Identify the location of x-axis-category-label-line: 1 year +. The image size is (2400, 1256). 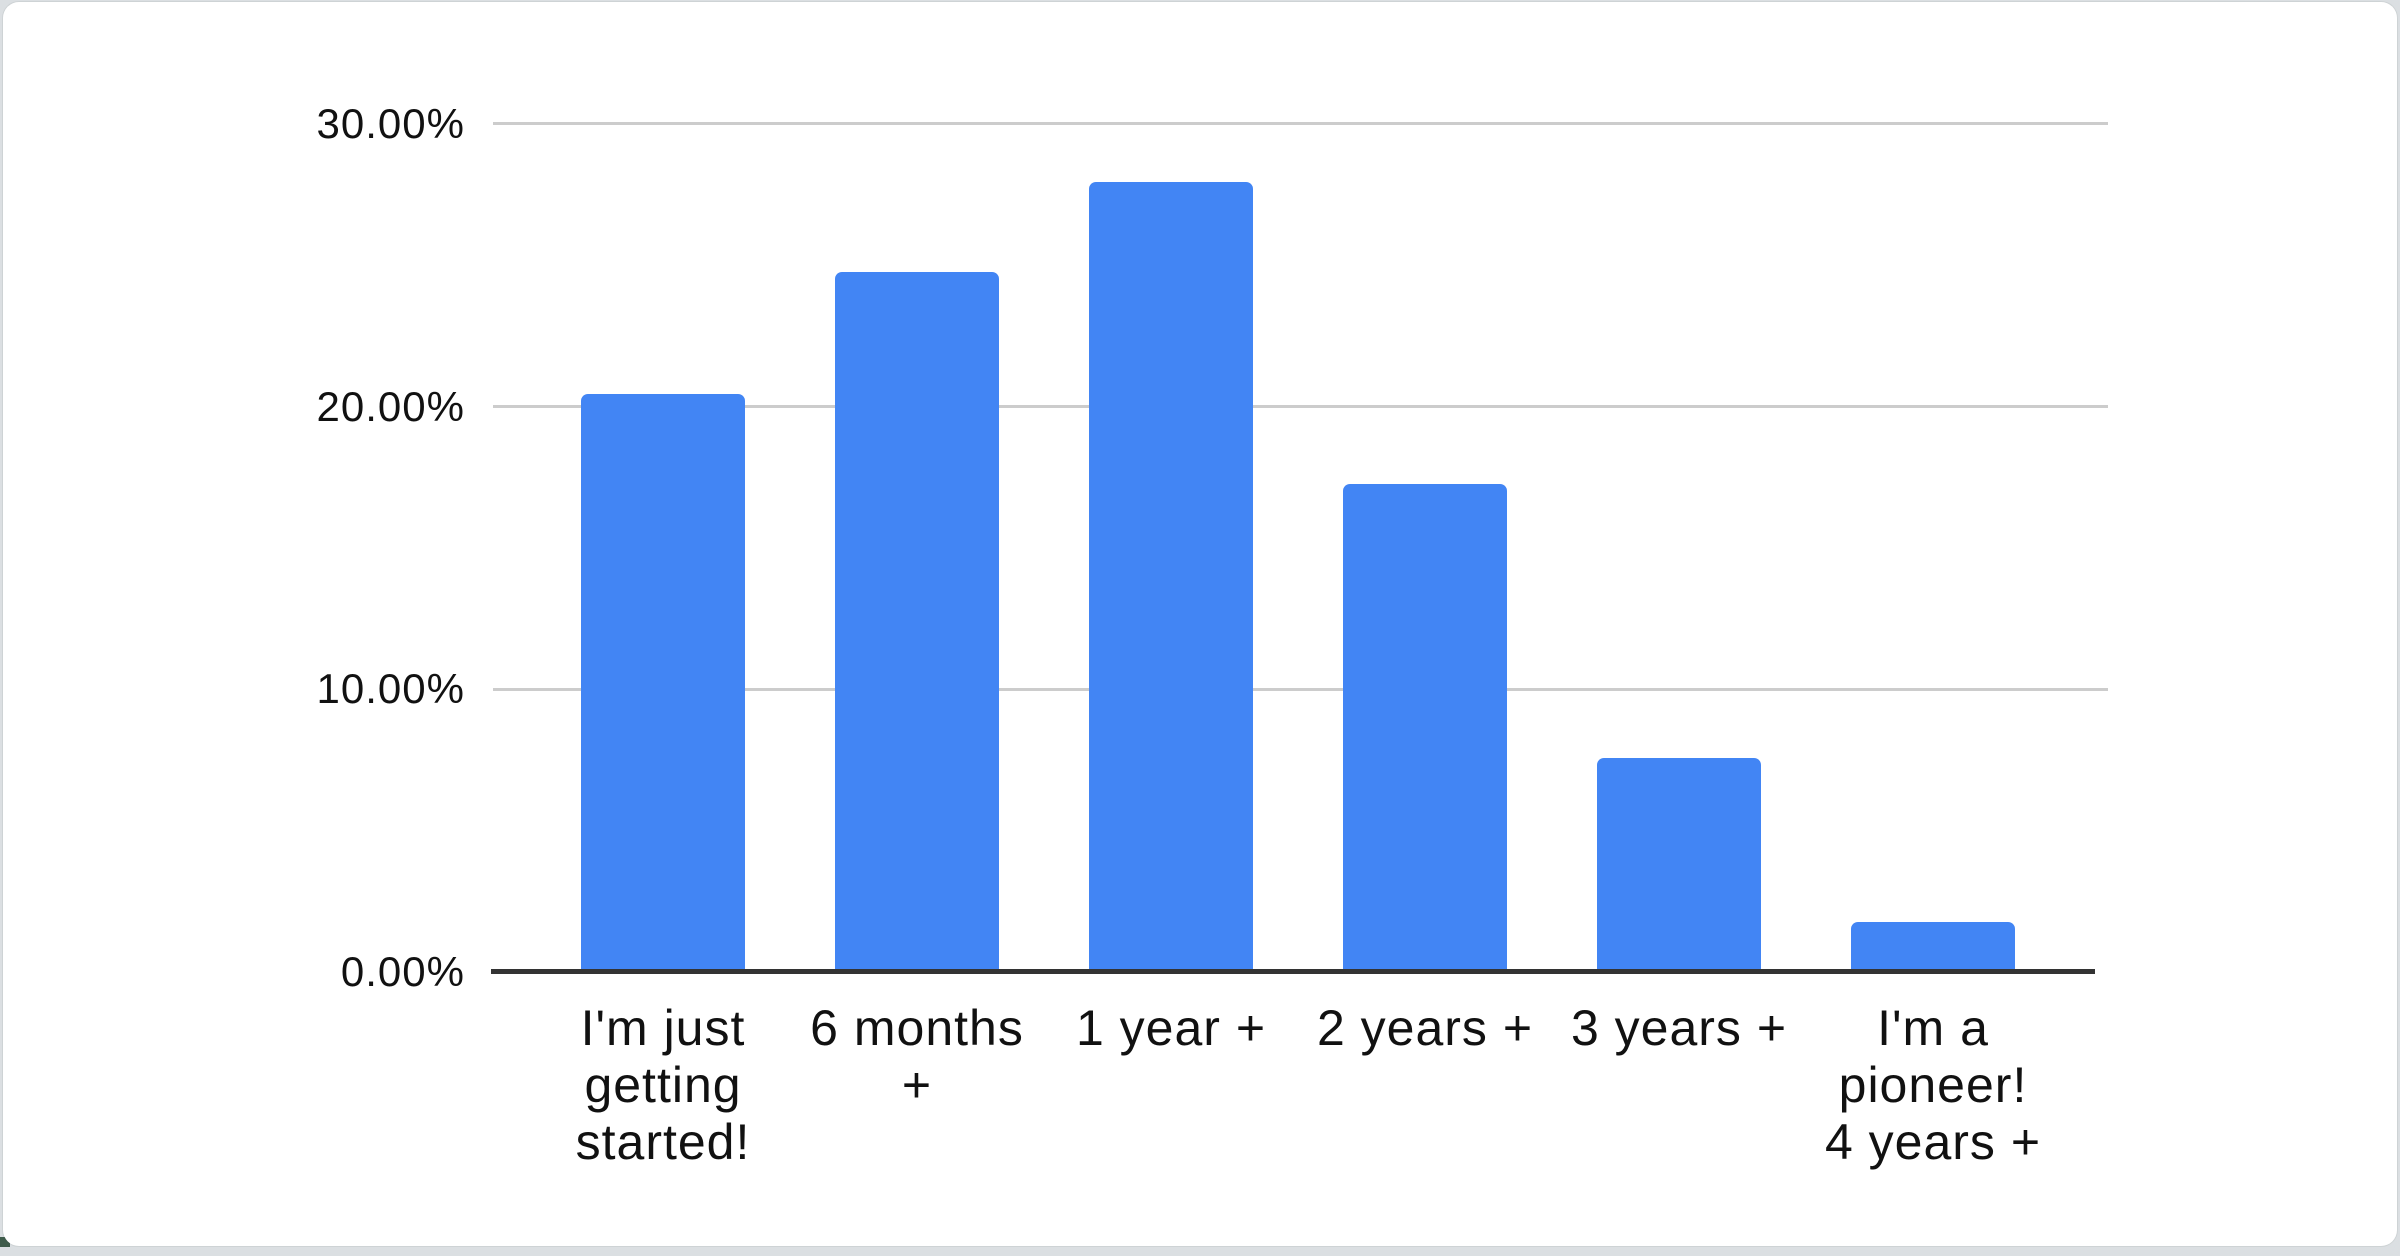
(1171, 1028).